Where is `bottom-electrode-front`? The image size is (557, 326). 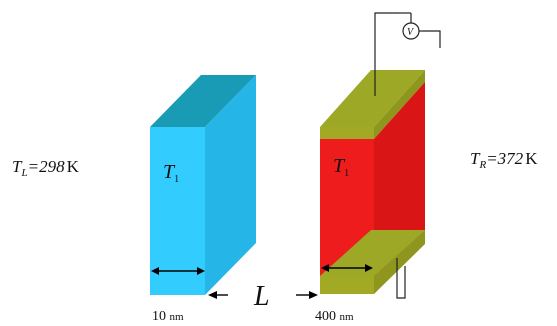 bottom-electrode-front is located at coordinates (347, 285).